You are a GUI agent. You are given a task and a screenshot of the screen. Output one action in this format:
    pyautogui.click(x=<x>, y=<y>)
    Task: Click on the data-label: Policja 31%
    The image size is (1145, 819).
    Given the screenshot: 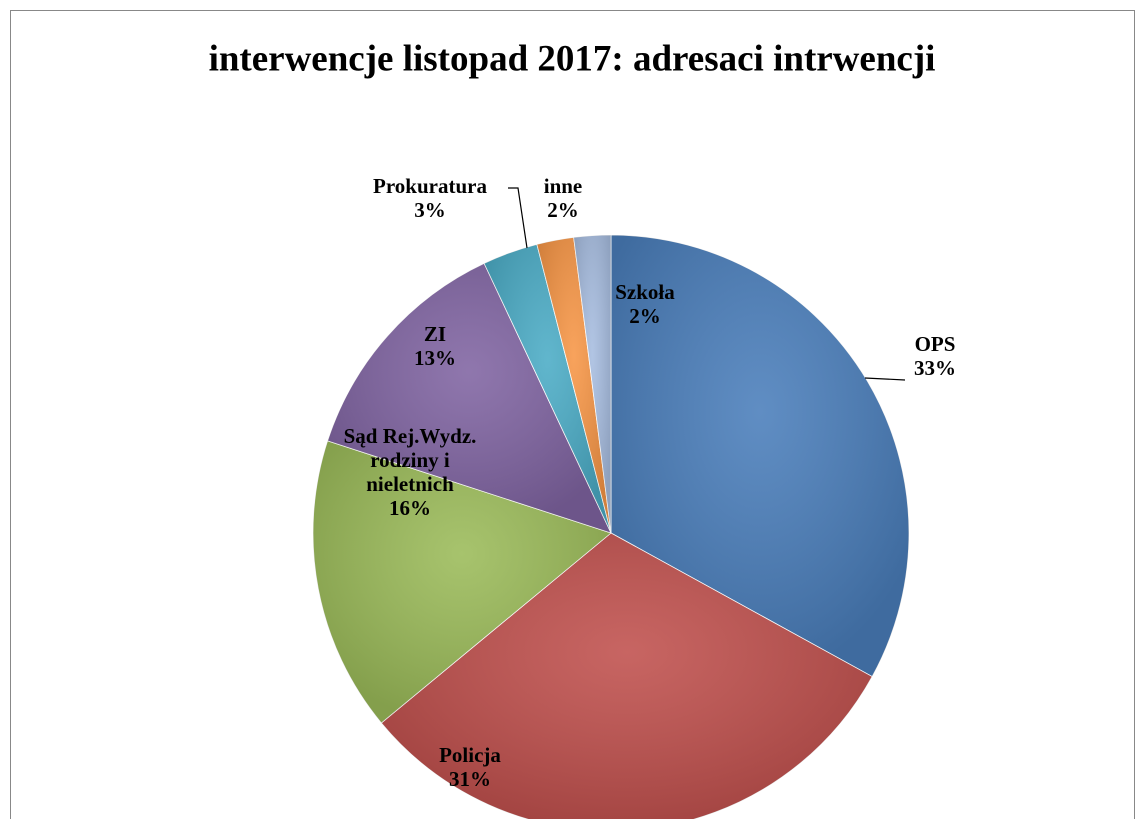 What is the action you would take?
    pyautogui.click(x=470, y=767)
    